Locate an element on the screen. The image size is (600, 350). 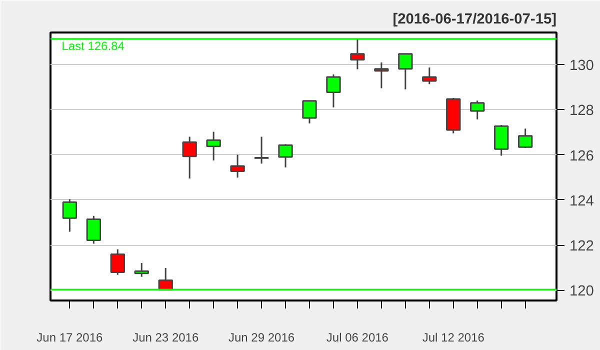
chart-title: [2016-06-17/2016-07-15] is located at coordinates (474, 20).